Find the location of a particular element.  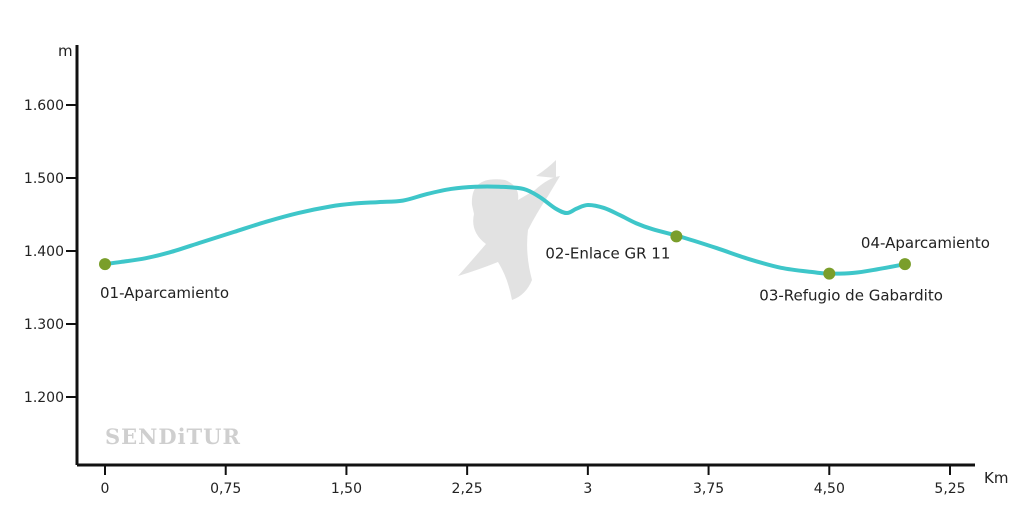

elevation-line is located at coordinates (505, 230).